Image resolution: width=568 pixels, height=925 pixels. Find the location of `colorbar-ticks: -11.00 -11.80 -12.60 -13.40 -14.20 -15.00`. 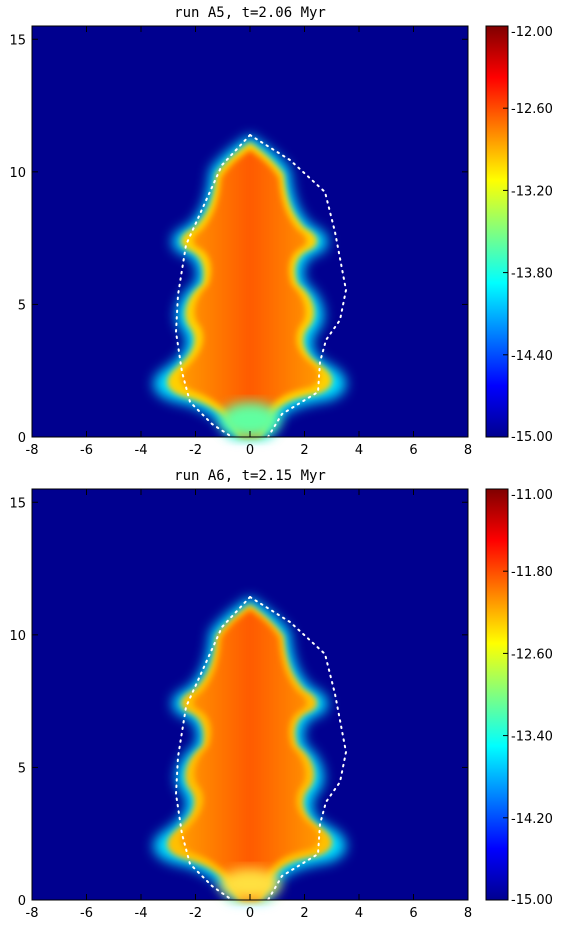

colorbar-ticks: -11.00 -11.80 -12.60 -13.40 -14.20 -15.00 is located at coordinates (528, 698).